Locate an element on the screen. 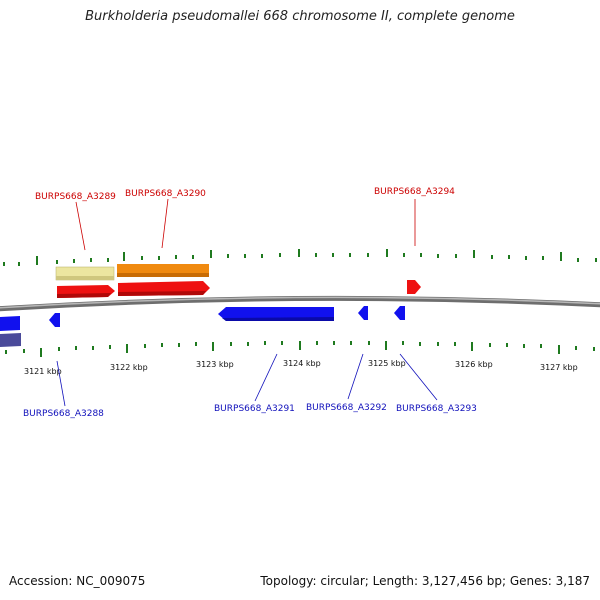  forward-tick-row is located at coordinates (300, 257).